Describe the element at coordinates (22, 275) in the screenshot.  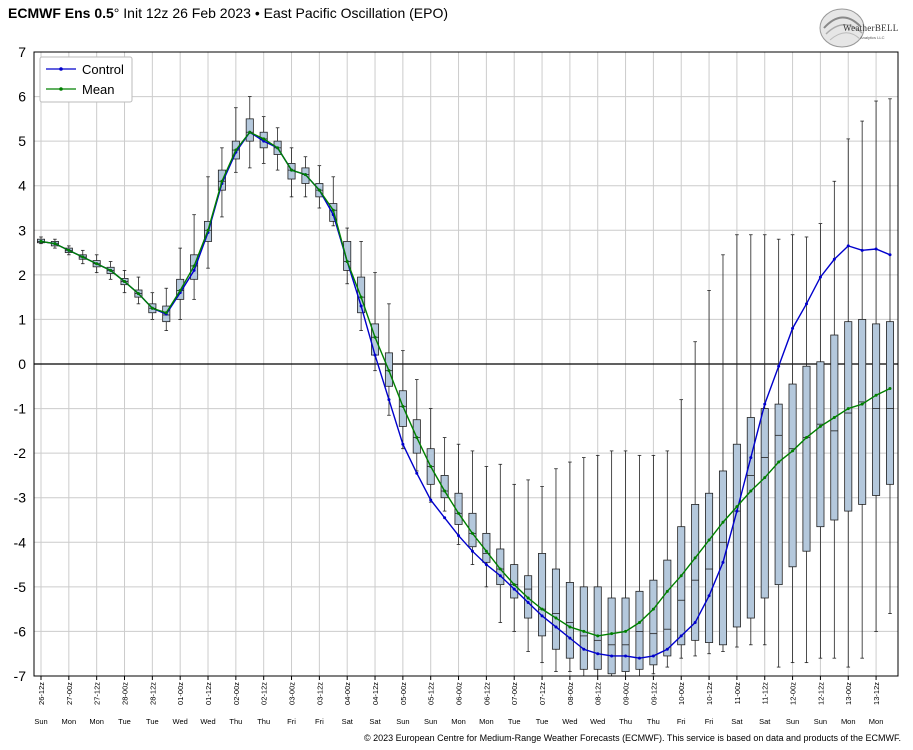
I see `y-tick-label: 2` at that location.